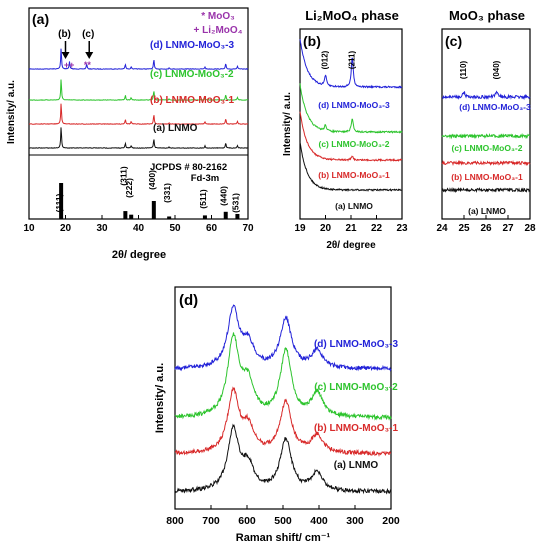 The width and height of the screenshot is (543, 550). What do you see at coordinates (175, 228) in the screenshot?
I see `panel-a-xtick-label-4: 50` at bounding box center [175, 228].